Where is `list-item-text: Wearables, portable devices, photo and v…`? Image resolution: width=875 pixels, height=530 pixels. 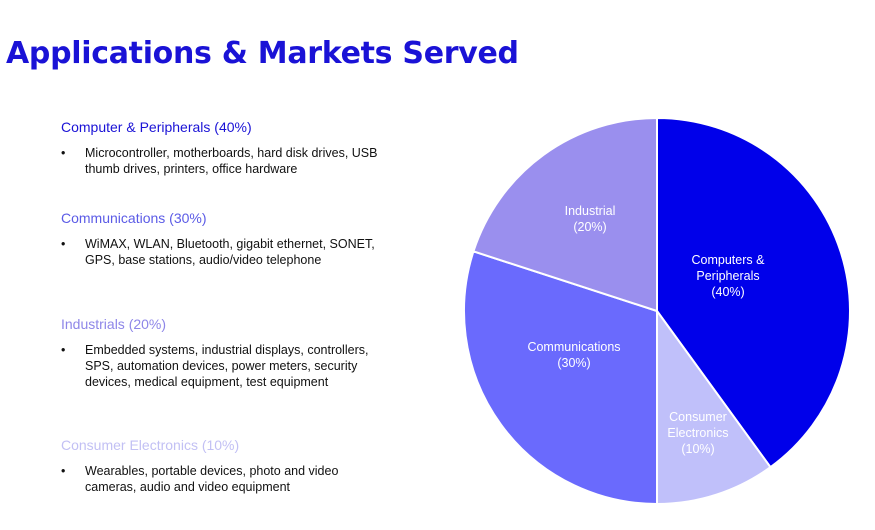 list-item-text: Wearables, portable devices, photo and v… is located at coordinates (212, 479).